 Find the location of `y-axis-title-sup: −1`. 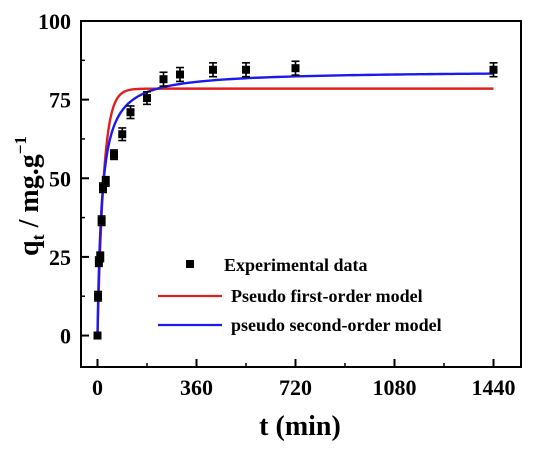

y-axis-title-sup: −1 is located at coordinates (20, 145).